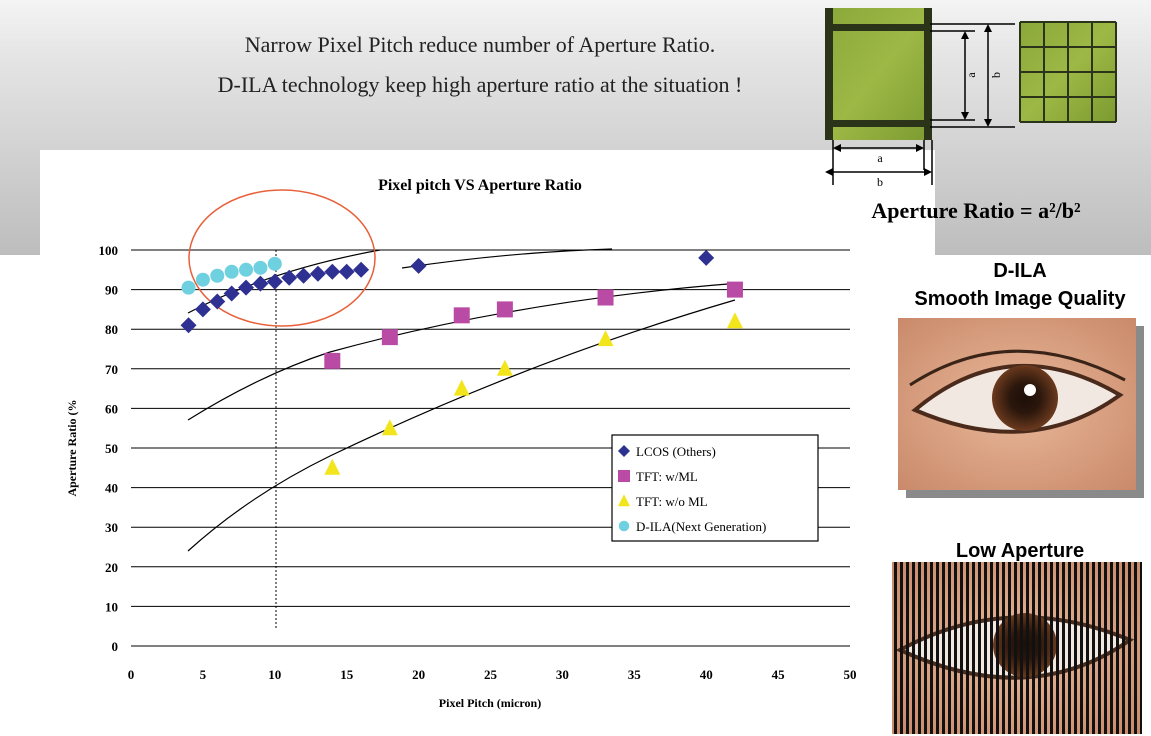  I want to click on aperture-diagram: a b a b Aperture Ratio = a²/b², so click(971, 115).